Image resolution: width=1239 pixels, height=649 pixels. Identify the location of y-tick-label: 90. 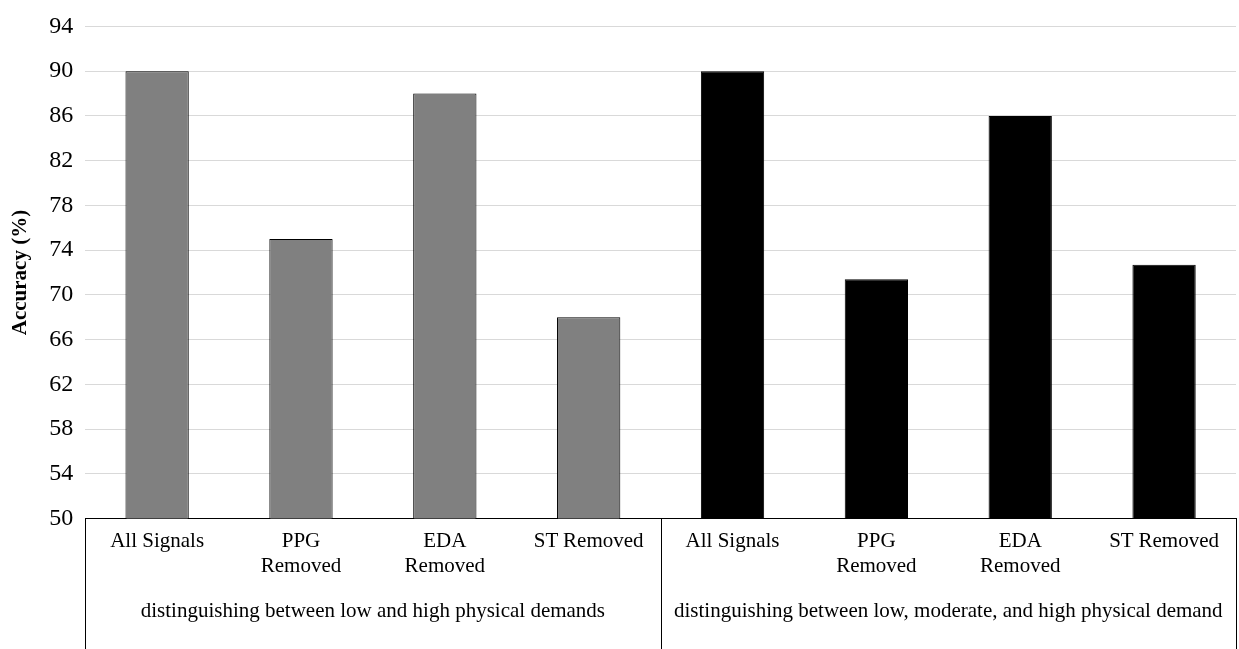
(61, 69).